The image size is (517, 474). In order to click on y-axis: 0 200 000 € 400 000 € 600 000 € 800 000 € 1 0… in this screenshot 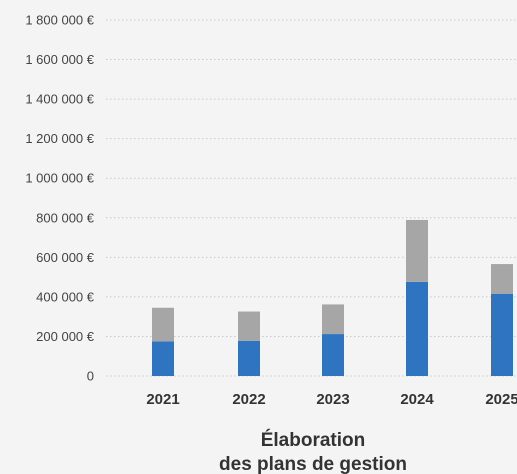, I will do `click(59, 198)`.